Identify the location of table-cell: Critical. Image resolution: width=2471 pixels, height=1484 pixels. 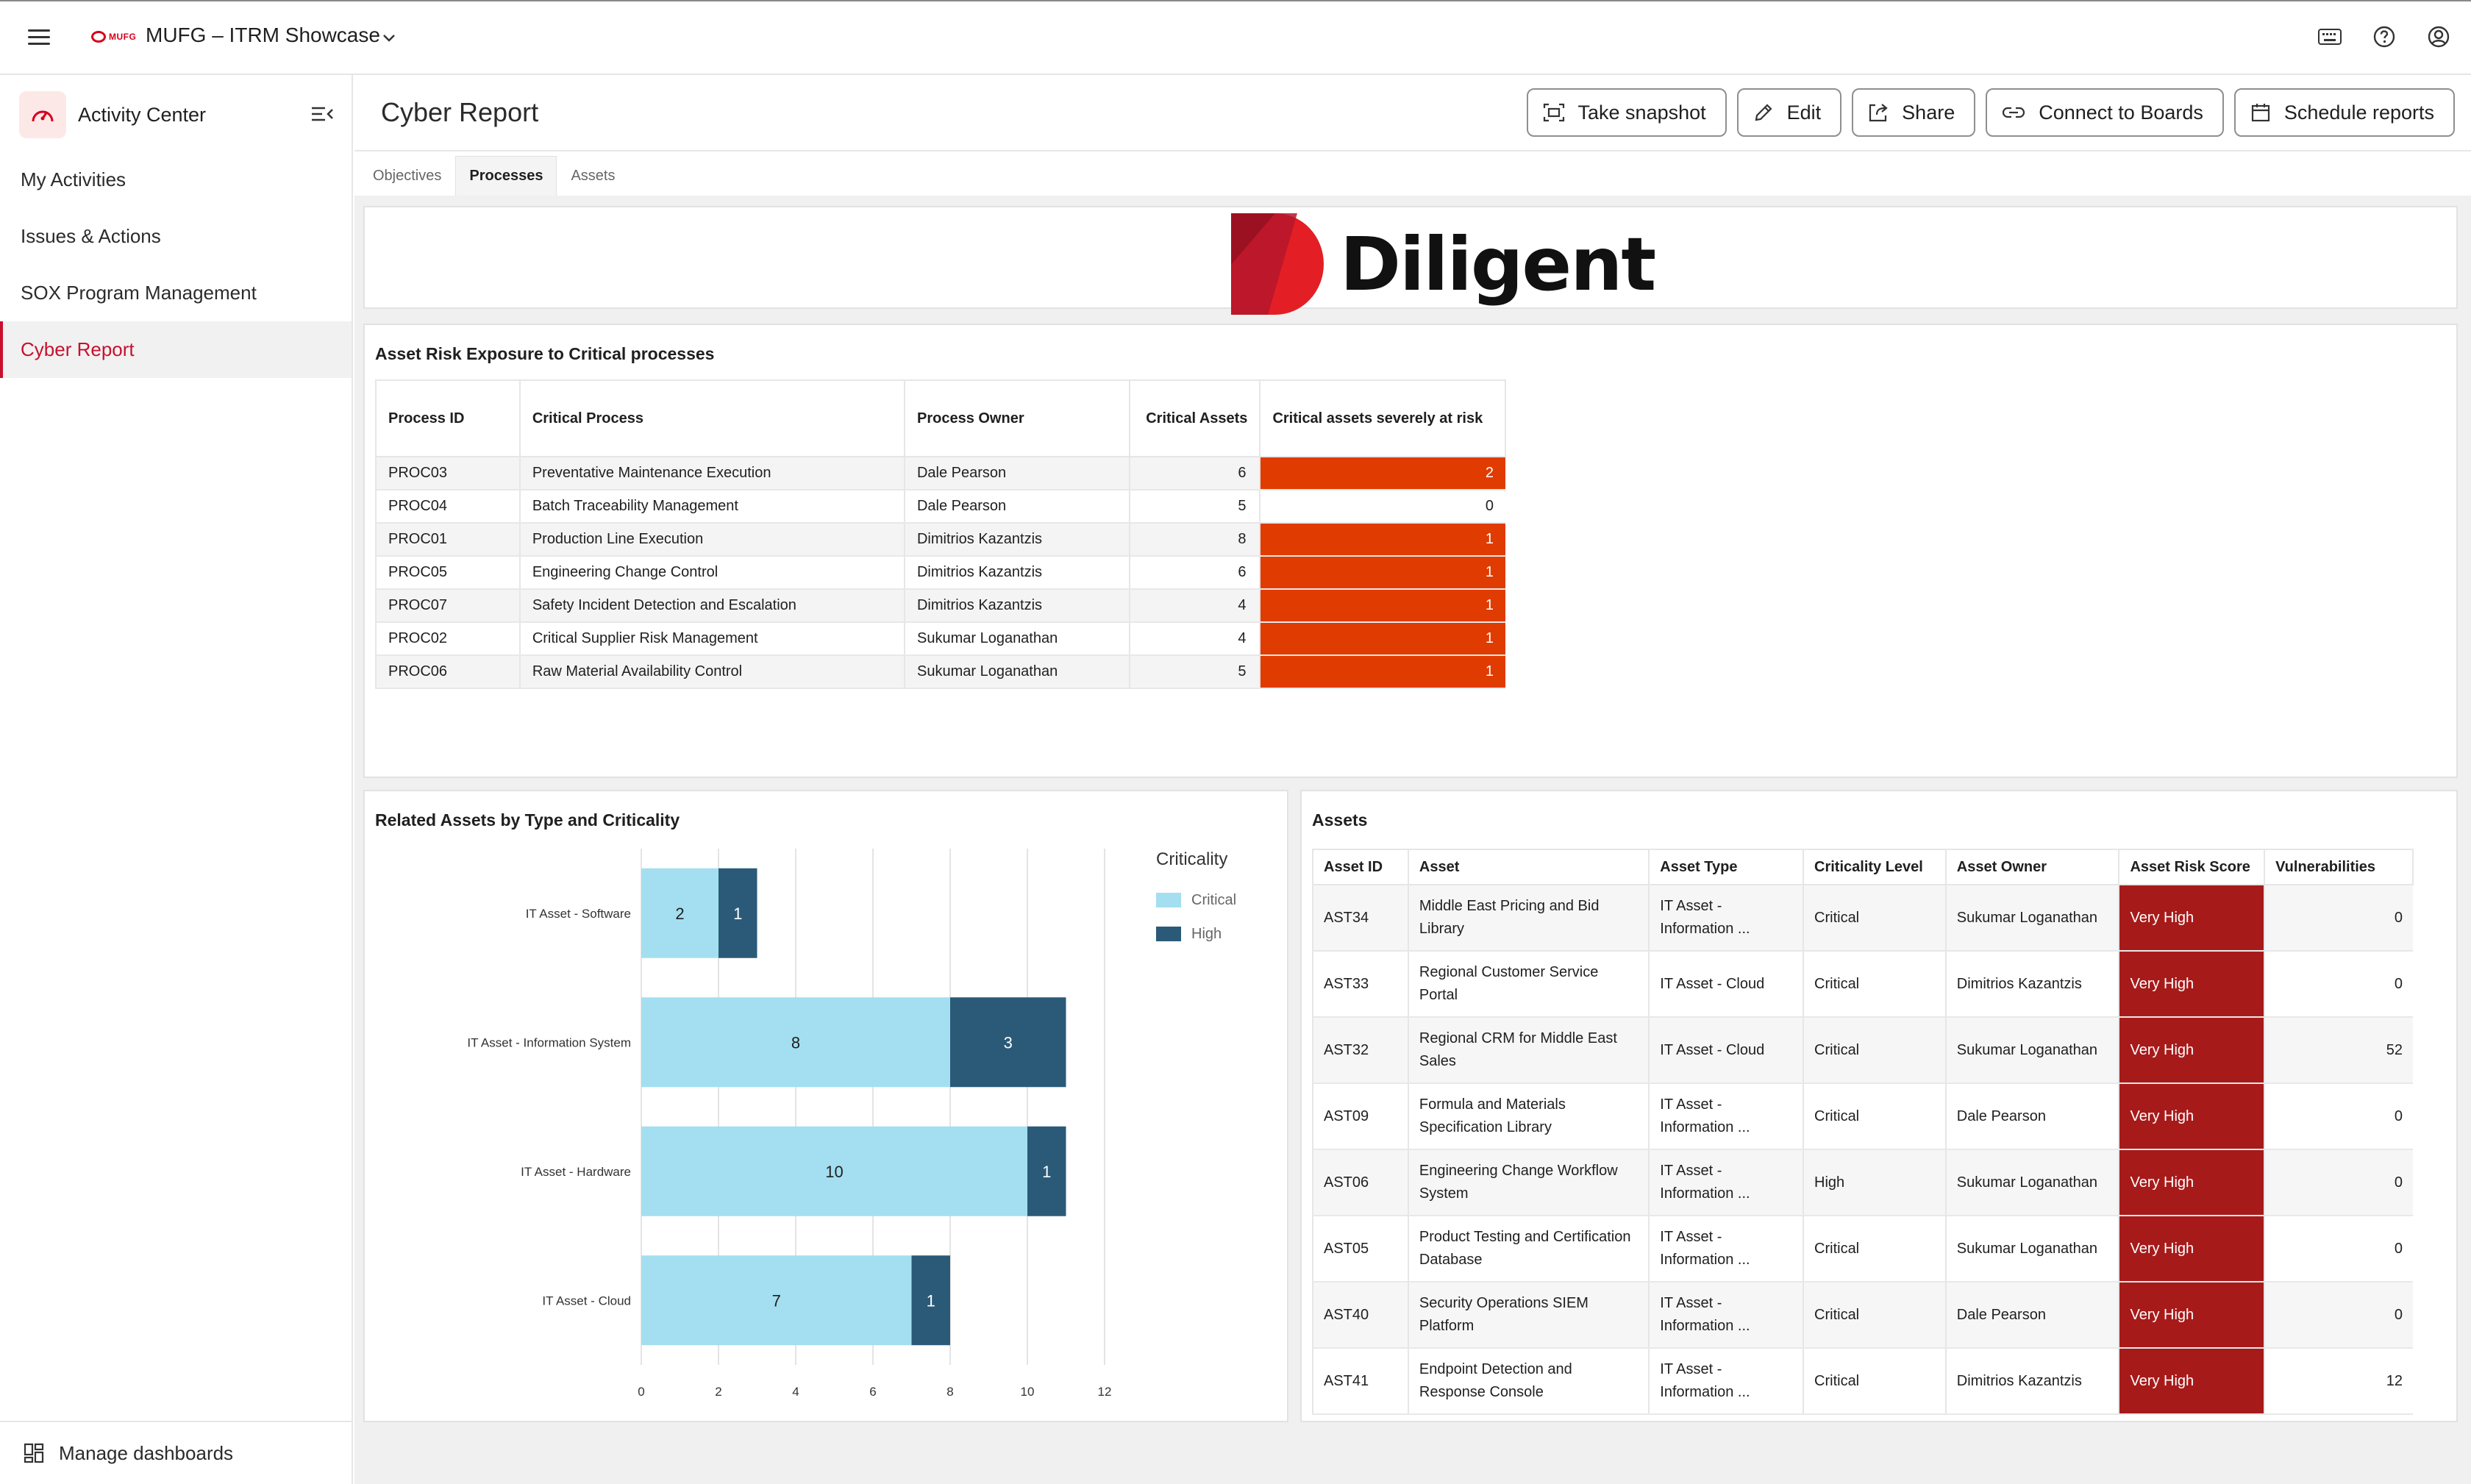
(1874, 1315).